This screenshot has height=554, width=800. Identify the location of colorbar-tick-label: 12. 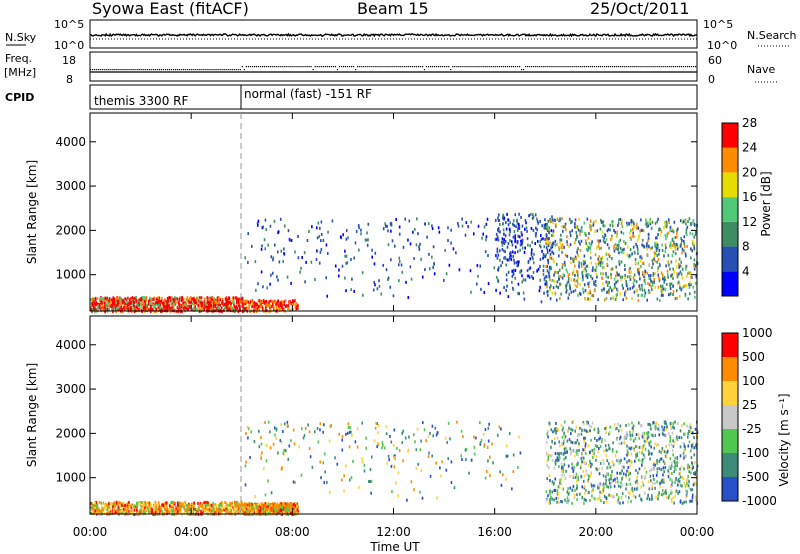
(749, 222).